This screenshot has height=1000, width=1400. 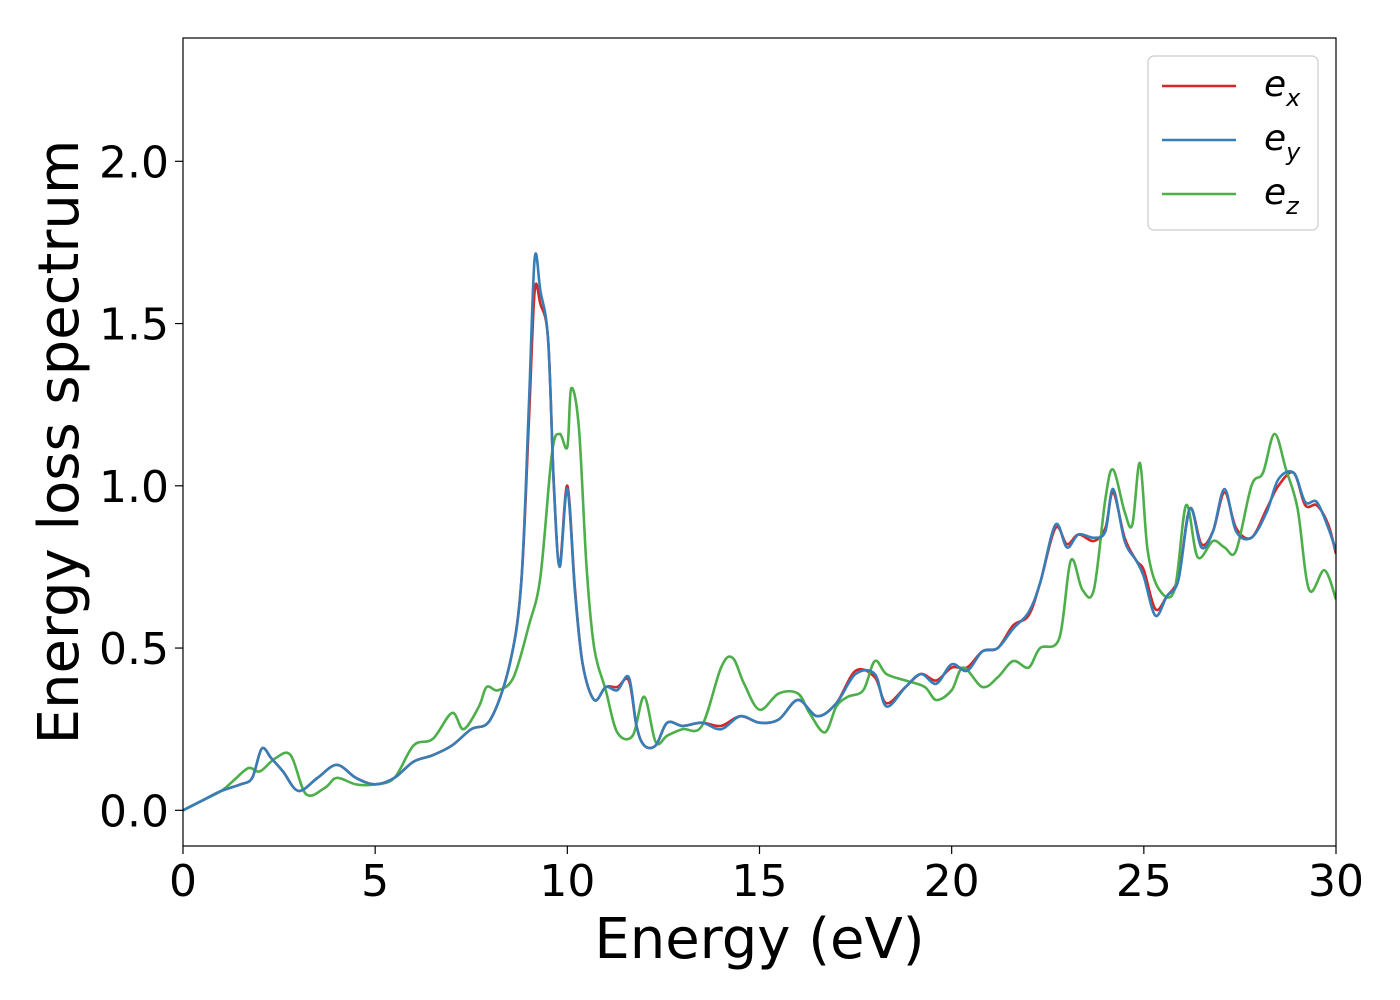 What do you see at coordinates (183, 881) in the screenshot?
I see `x-tick-label: 0` at bounding box center [183, 881].